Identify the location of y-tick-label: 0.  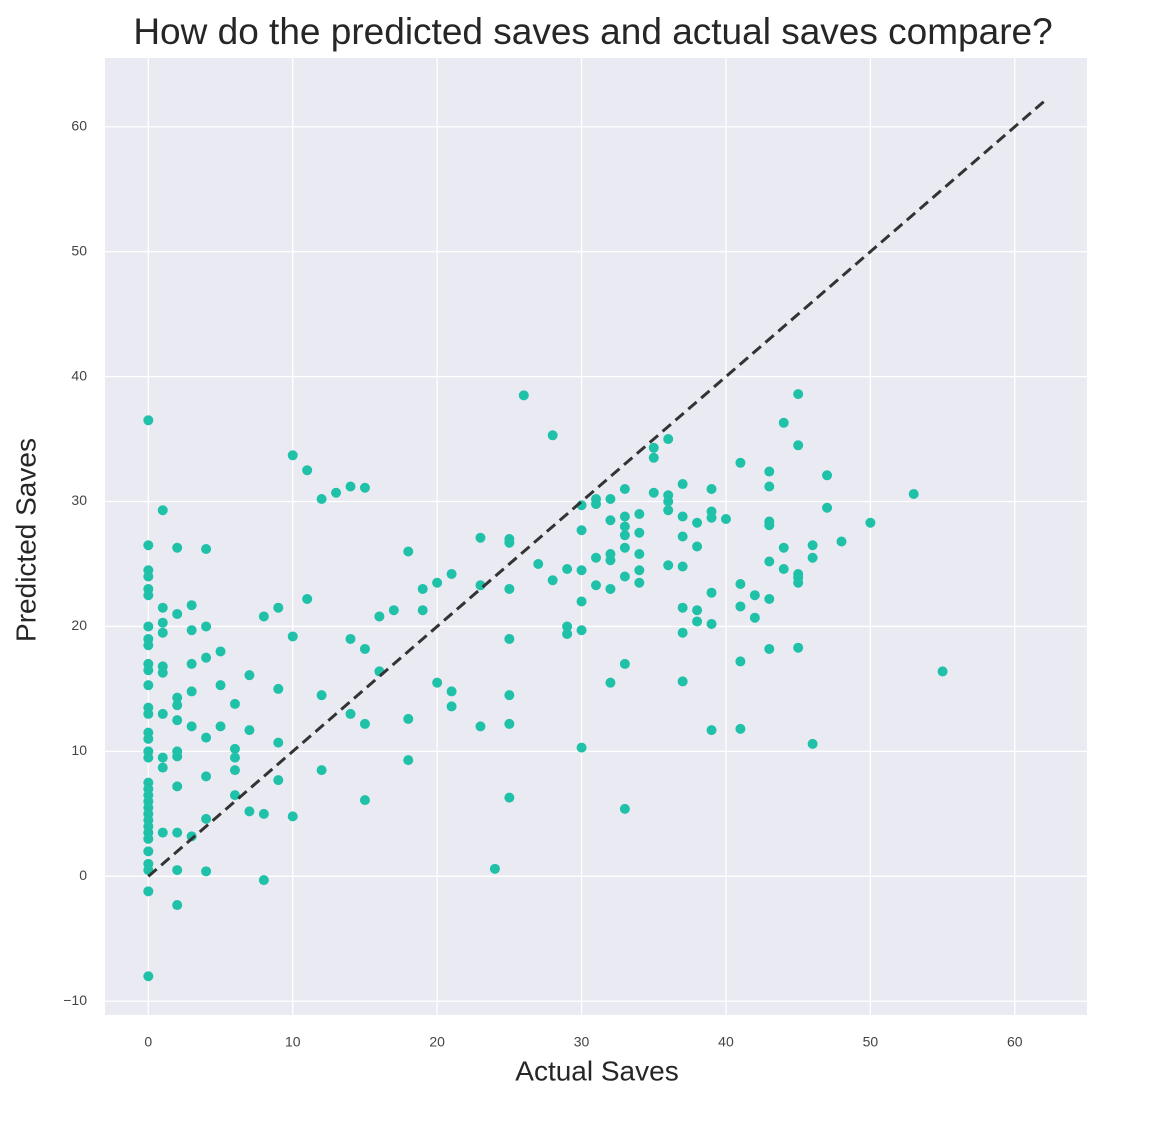
(83, 875).